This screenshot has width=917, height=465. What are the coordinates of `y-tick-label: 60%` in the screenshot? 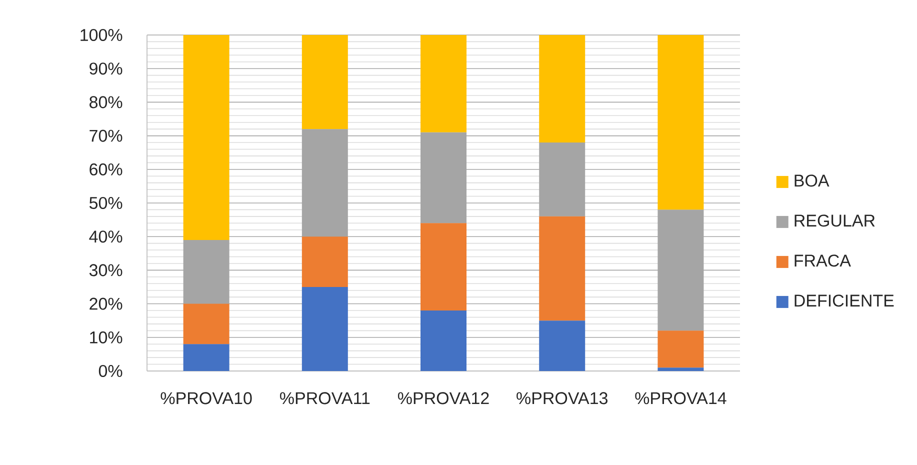 It's located at (106, 169).